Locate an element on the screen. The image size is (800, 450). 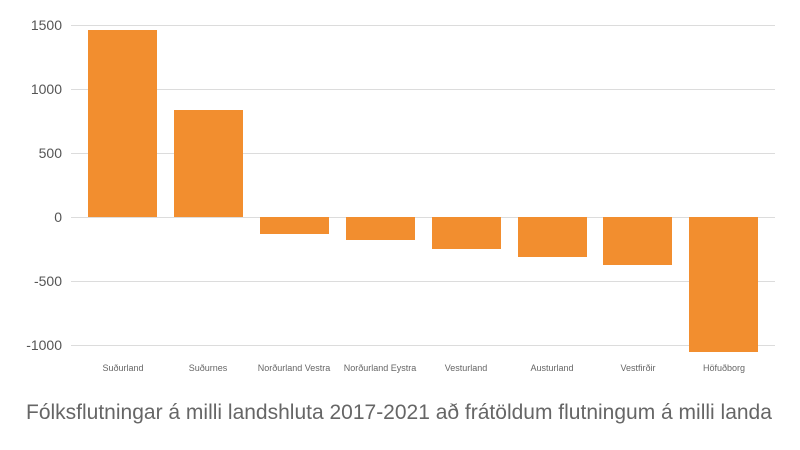
x-axis-category-label: Suðurnes is located at coordinates (208, 368).